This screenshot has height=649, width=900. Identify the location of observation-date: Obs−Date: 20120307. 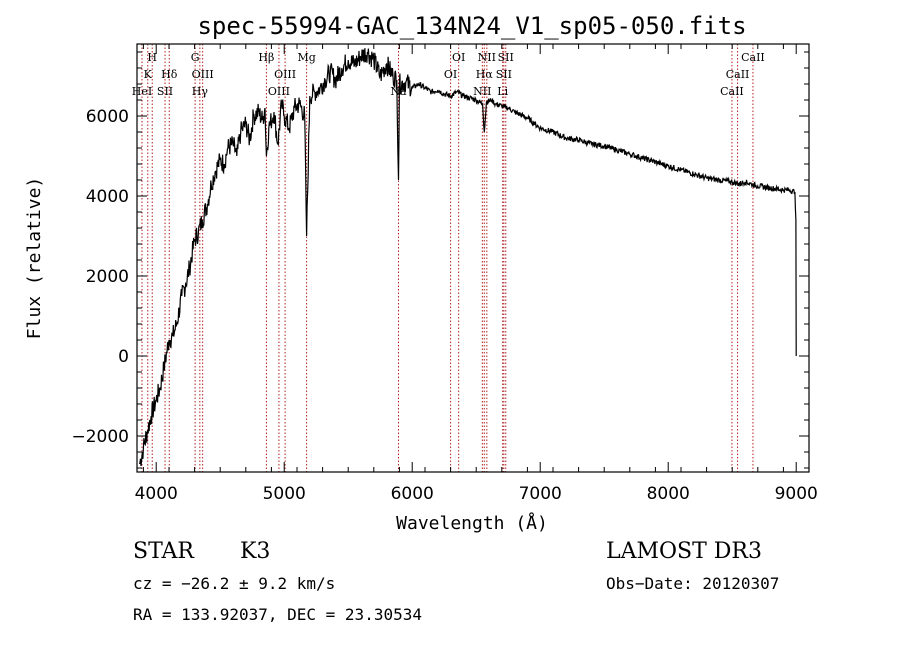
(692, 583).